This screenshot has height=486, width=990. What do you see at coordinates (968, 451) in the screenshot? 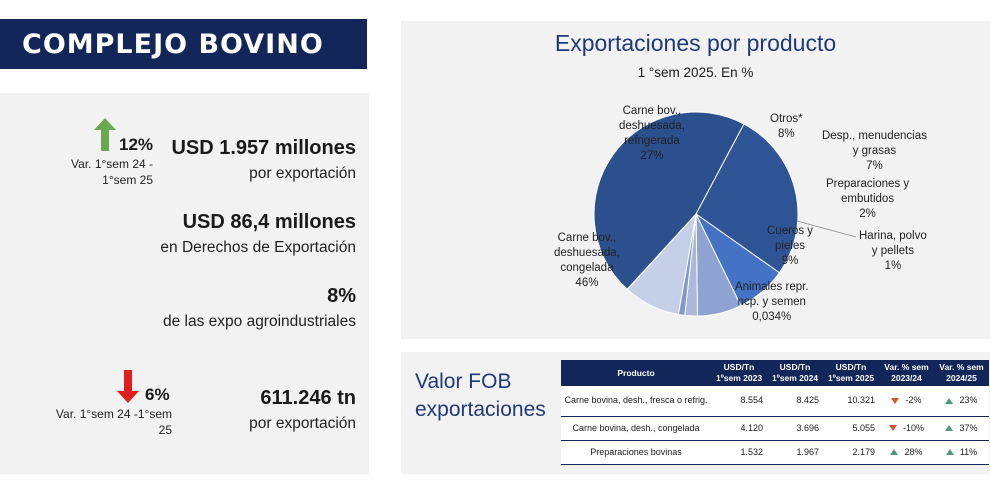
I see `cell-value: 11%` at bounding box center [968, 451].